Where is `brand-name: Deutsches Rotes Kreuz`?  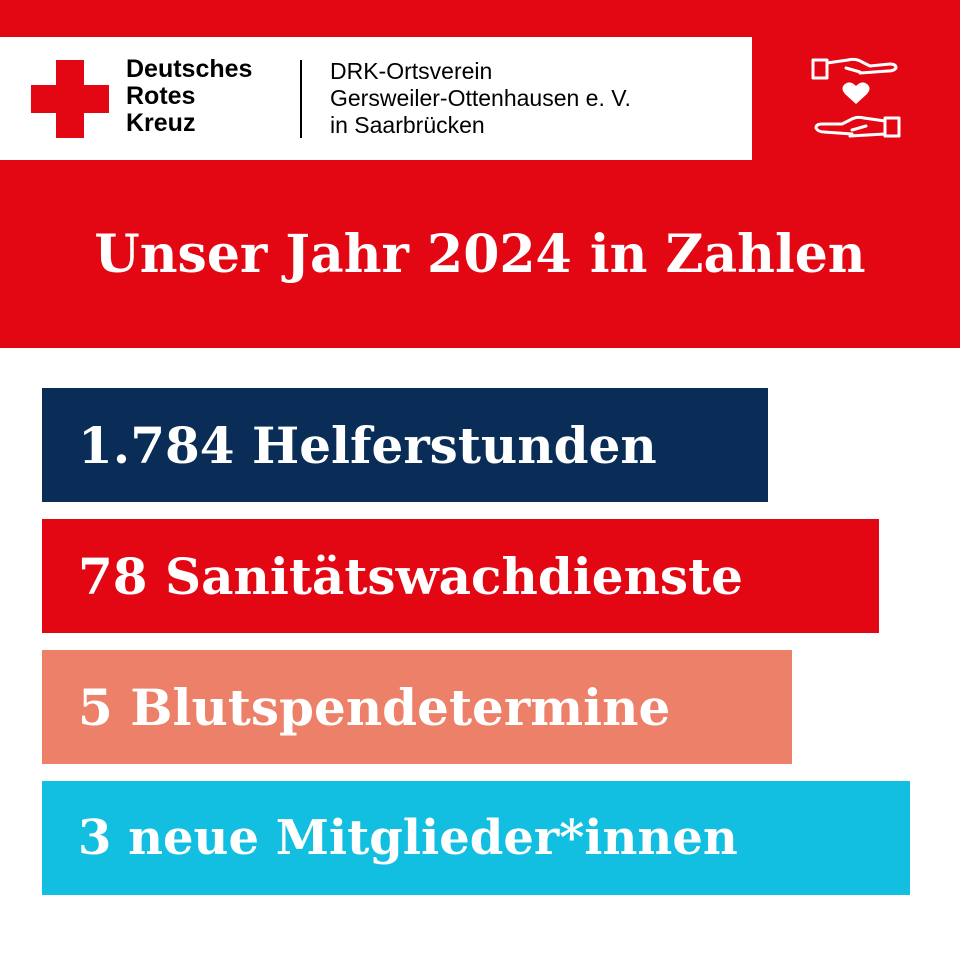
brand-name: Deutsches Rotes Kreuz is located at coordinates (189, 96).